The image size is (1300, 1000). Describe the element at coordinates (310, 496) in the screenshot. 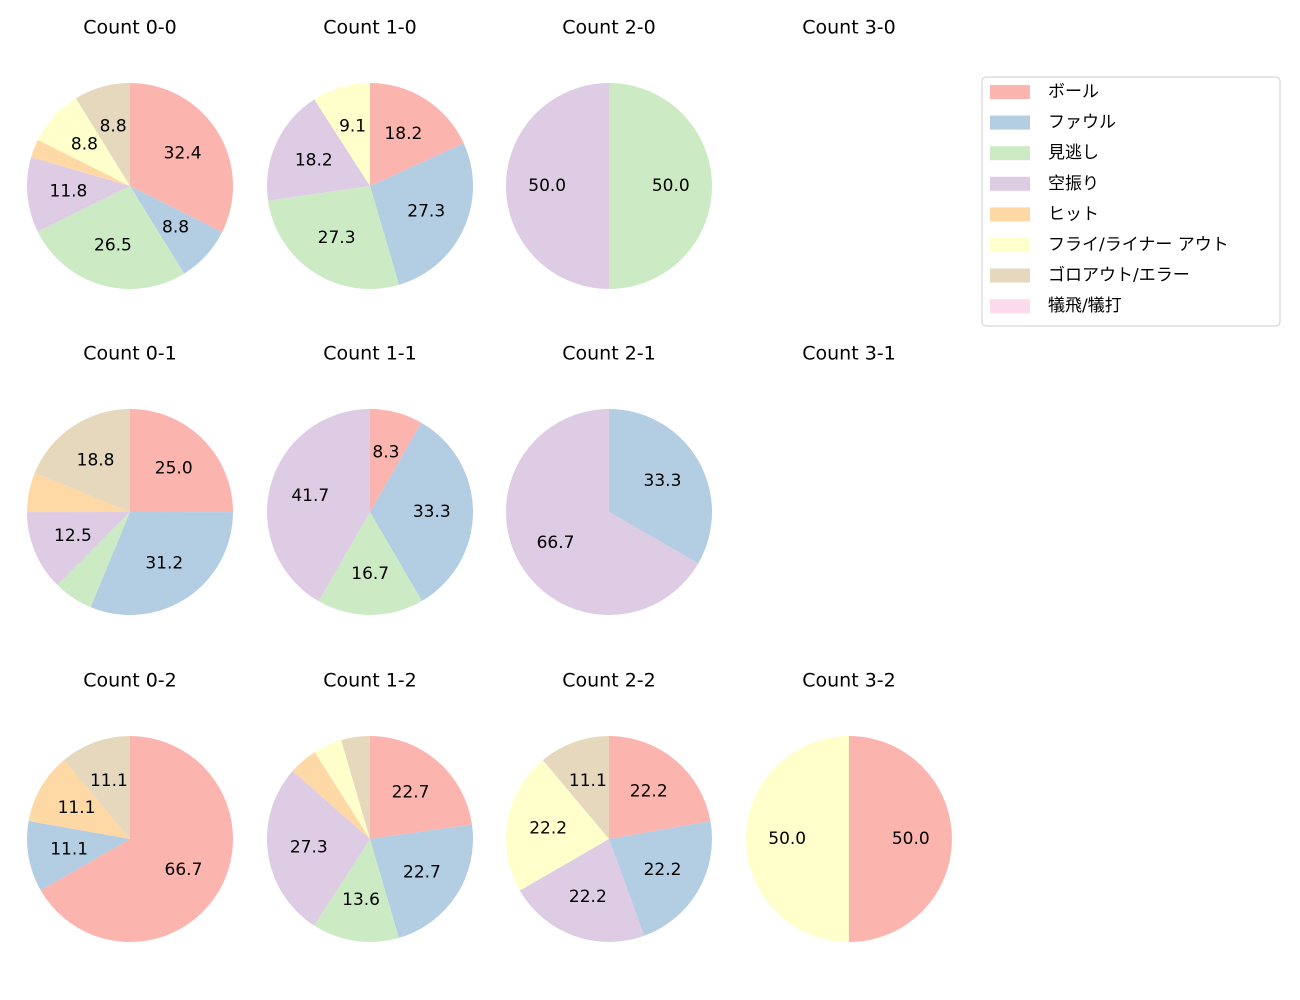

I see `slice-label: 41.7` at that location.